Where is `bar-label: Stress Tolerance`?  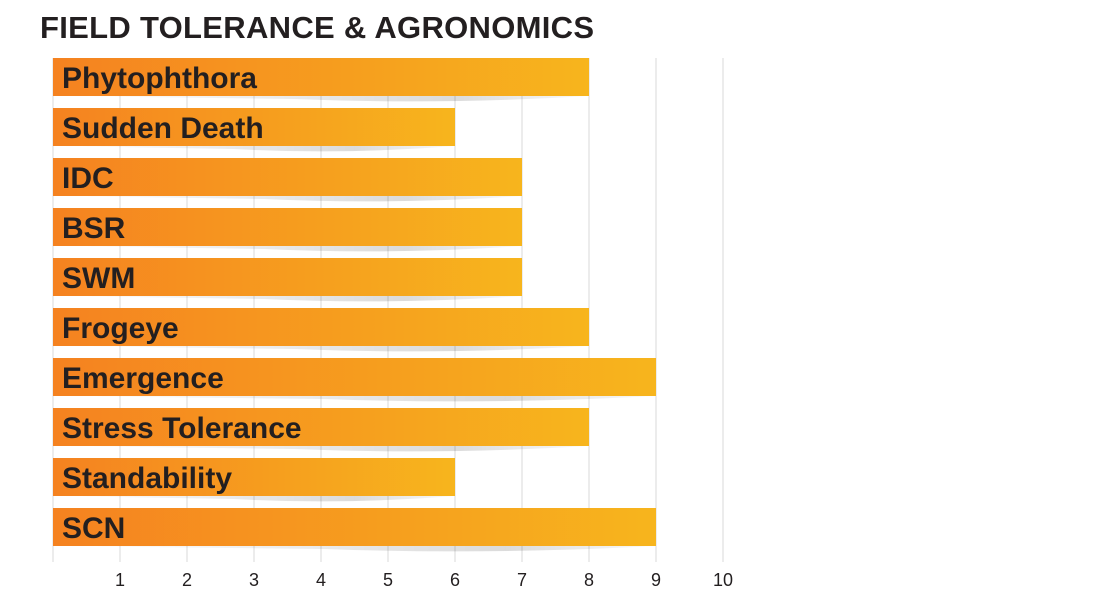
bar-label: Stress Tolerance is located at coordinates (182, 428).